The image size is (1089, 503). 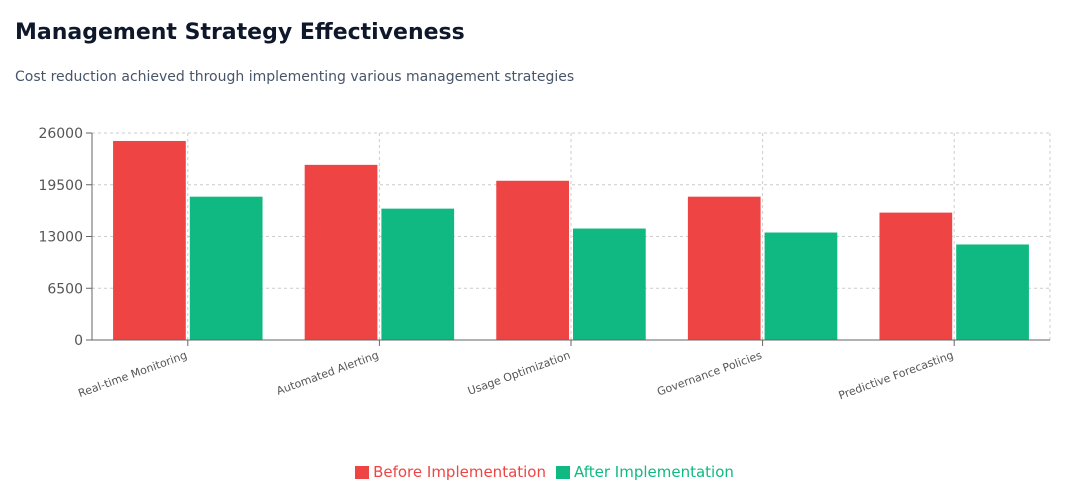 I want to click on legend-label: Before Implementation, so click(x=459, y=472).